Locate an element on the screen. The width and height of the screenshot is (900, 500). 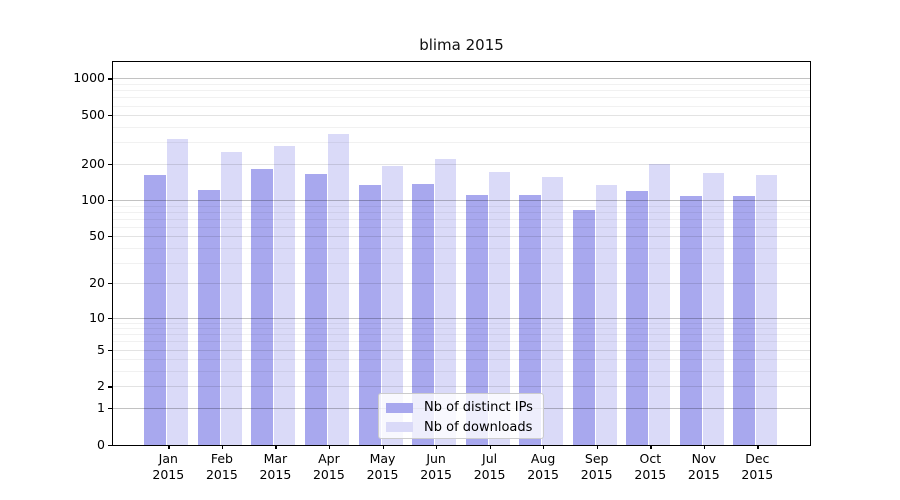
bar-distinct-ips-jan is located at coordinates (155, 310).